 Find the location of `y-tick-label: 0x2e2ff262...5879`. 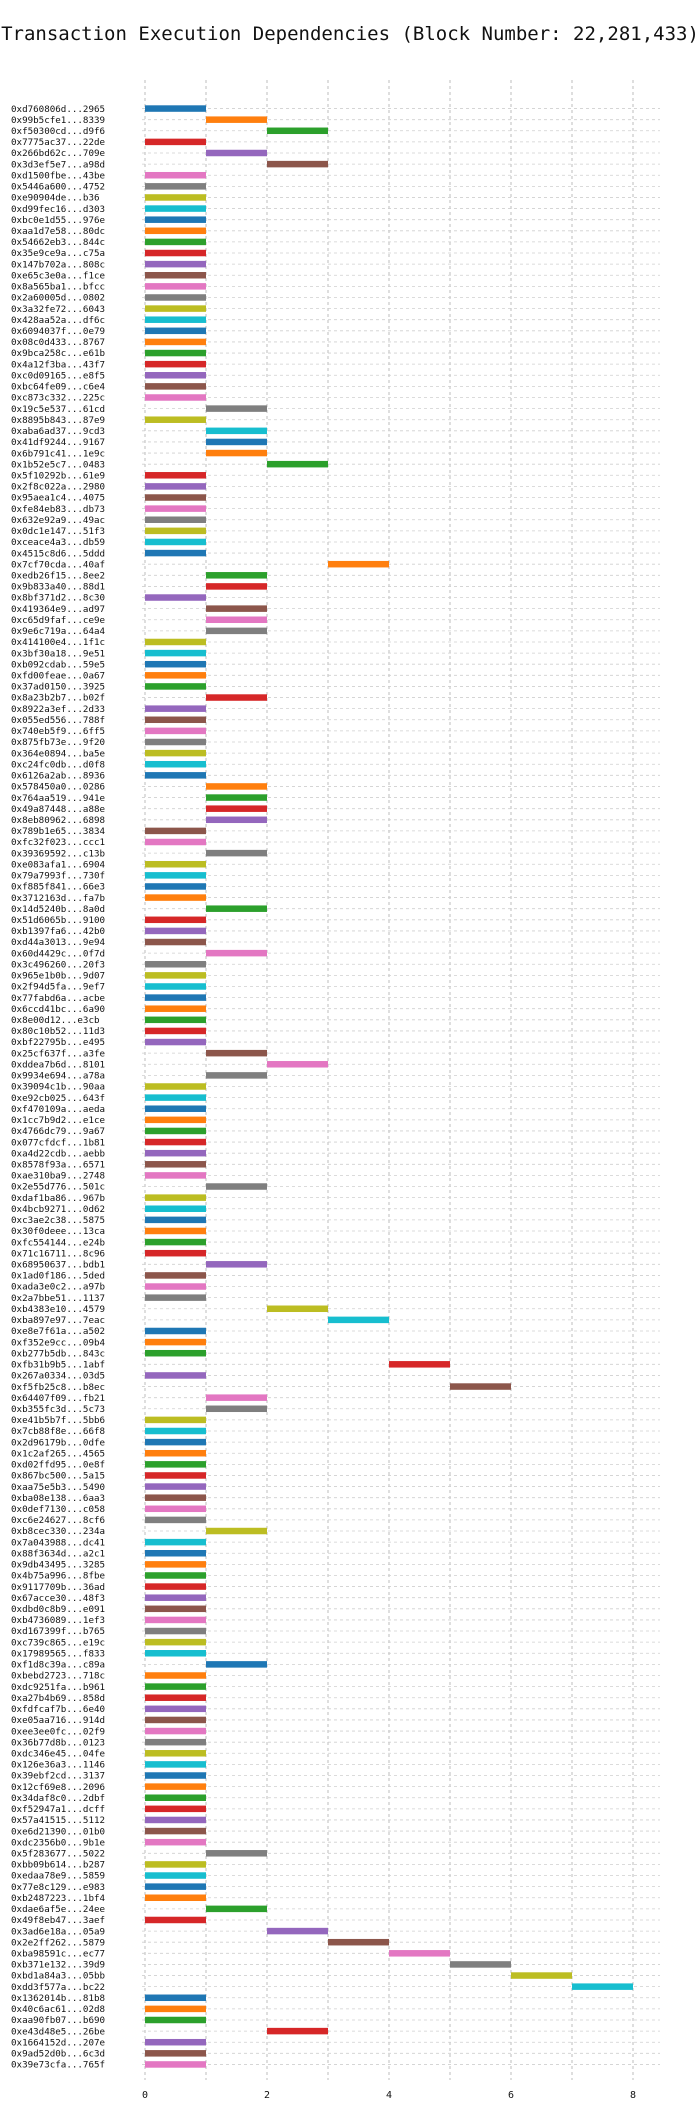

y-tick-label: 0x2e2ff262...5879 is located at coordinates (58, 1942).